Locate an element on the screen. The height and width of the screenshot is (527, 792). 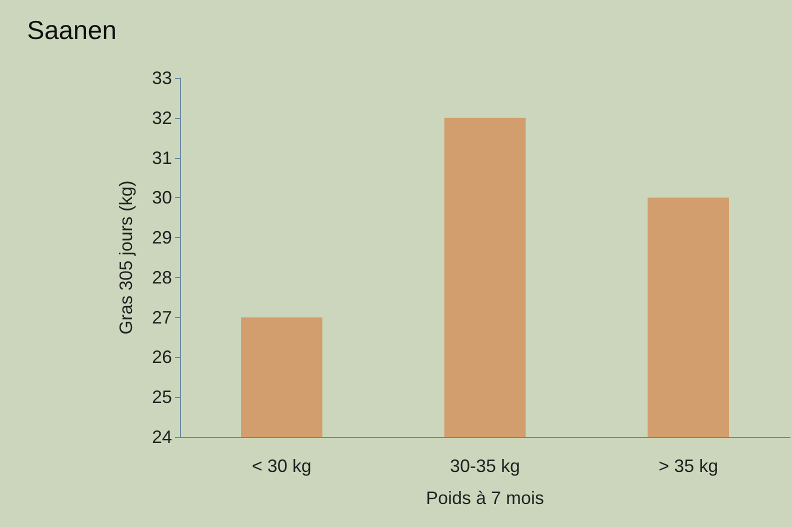
y-tick-label: 24 is located at coordinates (162, 437).